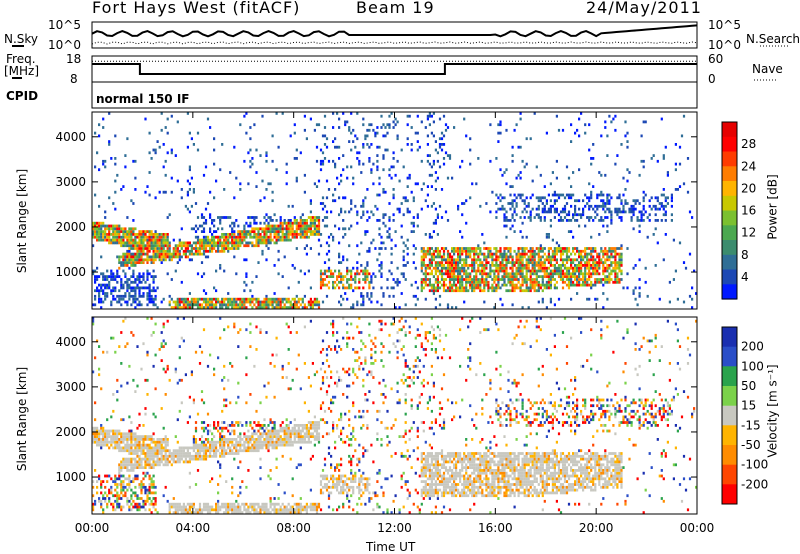  Describe the element at coordinates (748, 166) in the screenshot. I see `power-colorbar-tick: 24` at that location.